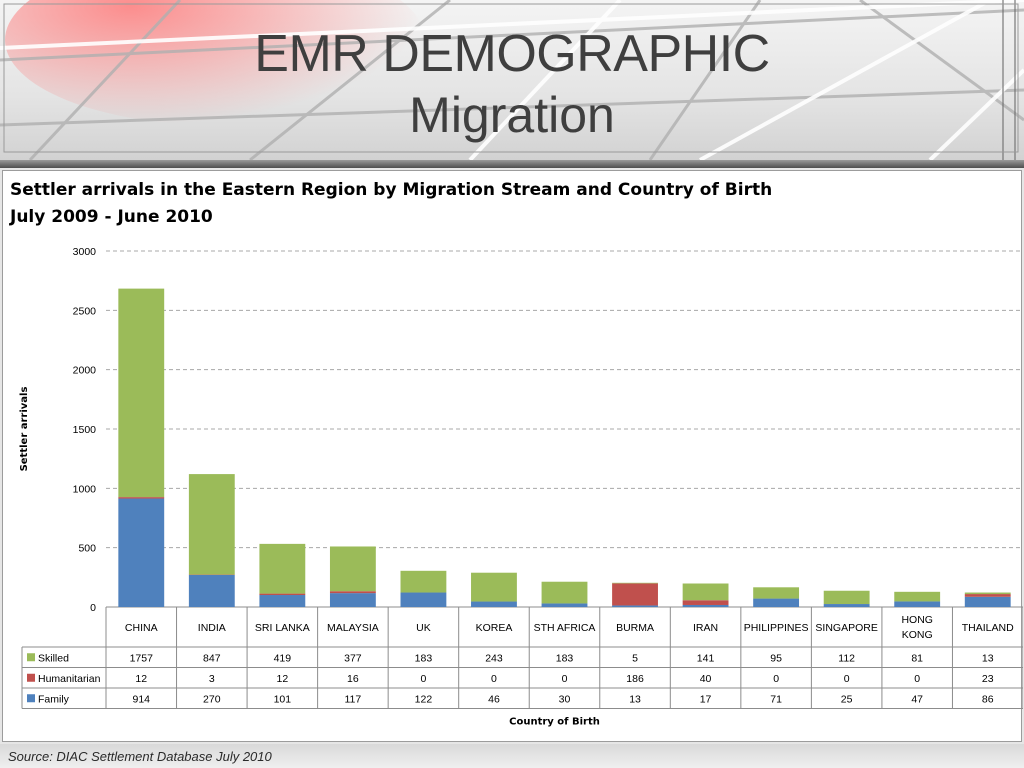 The height and width of the screenshot is (768, 1024). I want to click on data-table-value: 186, so click(635, 679).